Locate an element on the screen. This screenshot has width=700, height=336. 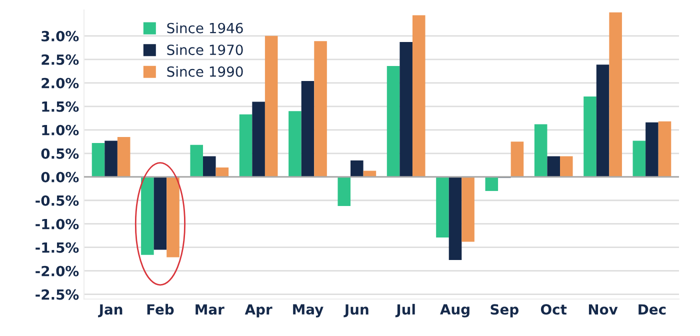
y-tick-label: -2.0% is located at coordinates (57, 271).